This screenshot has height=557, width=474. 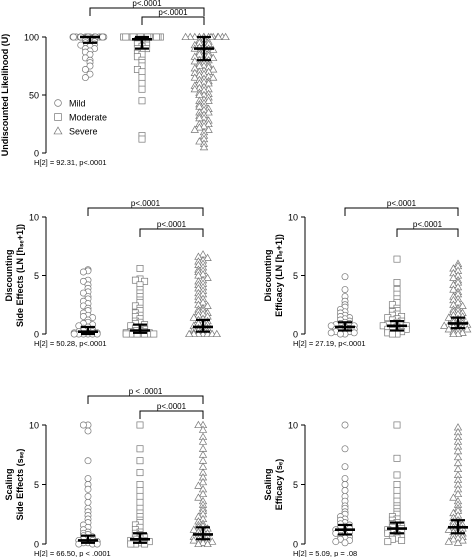 I want to click on y-axis-label: Side Effects (sₛₑ), so click(x=20, y=485).